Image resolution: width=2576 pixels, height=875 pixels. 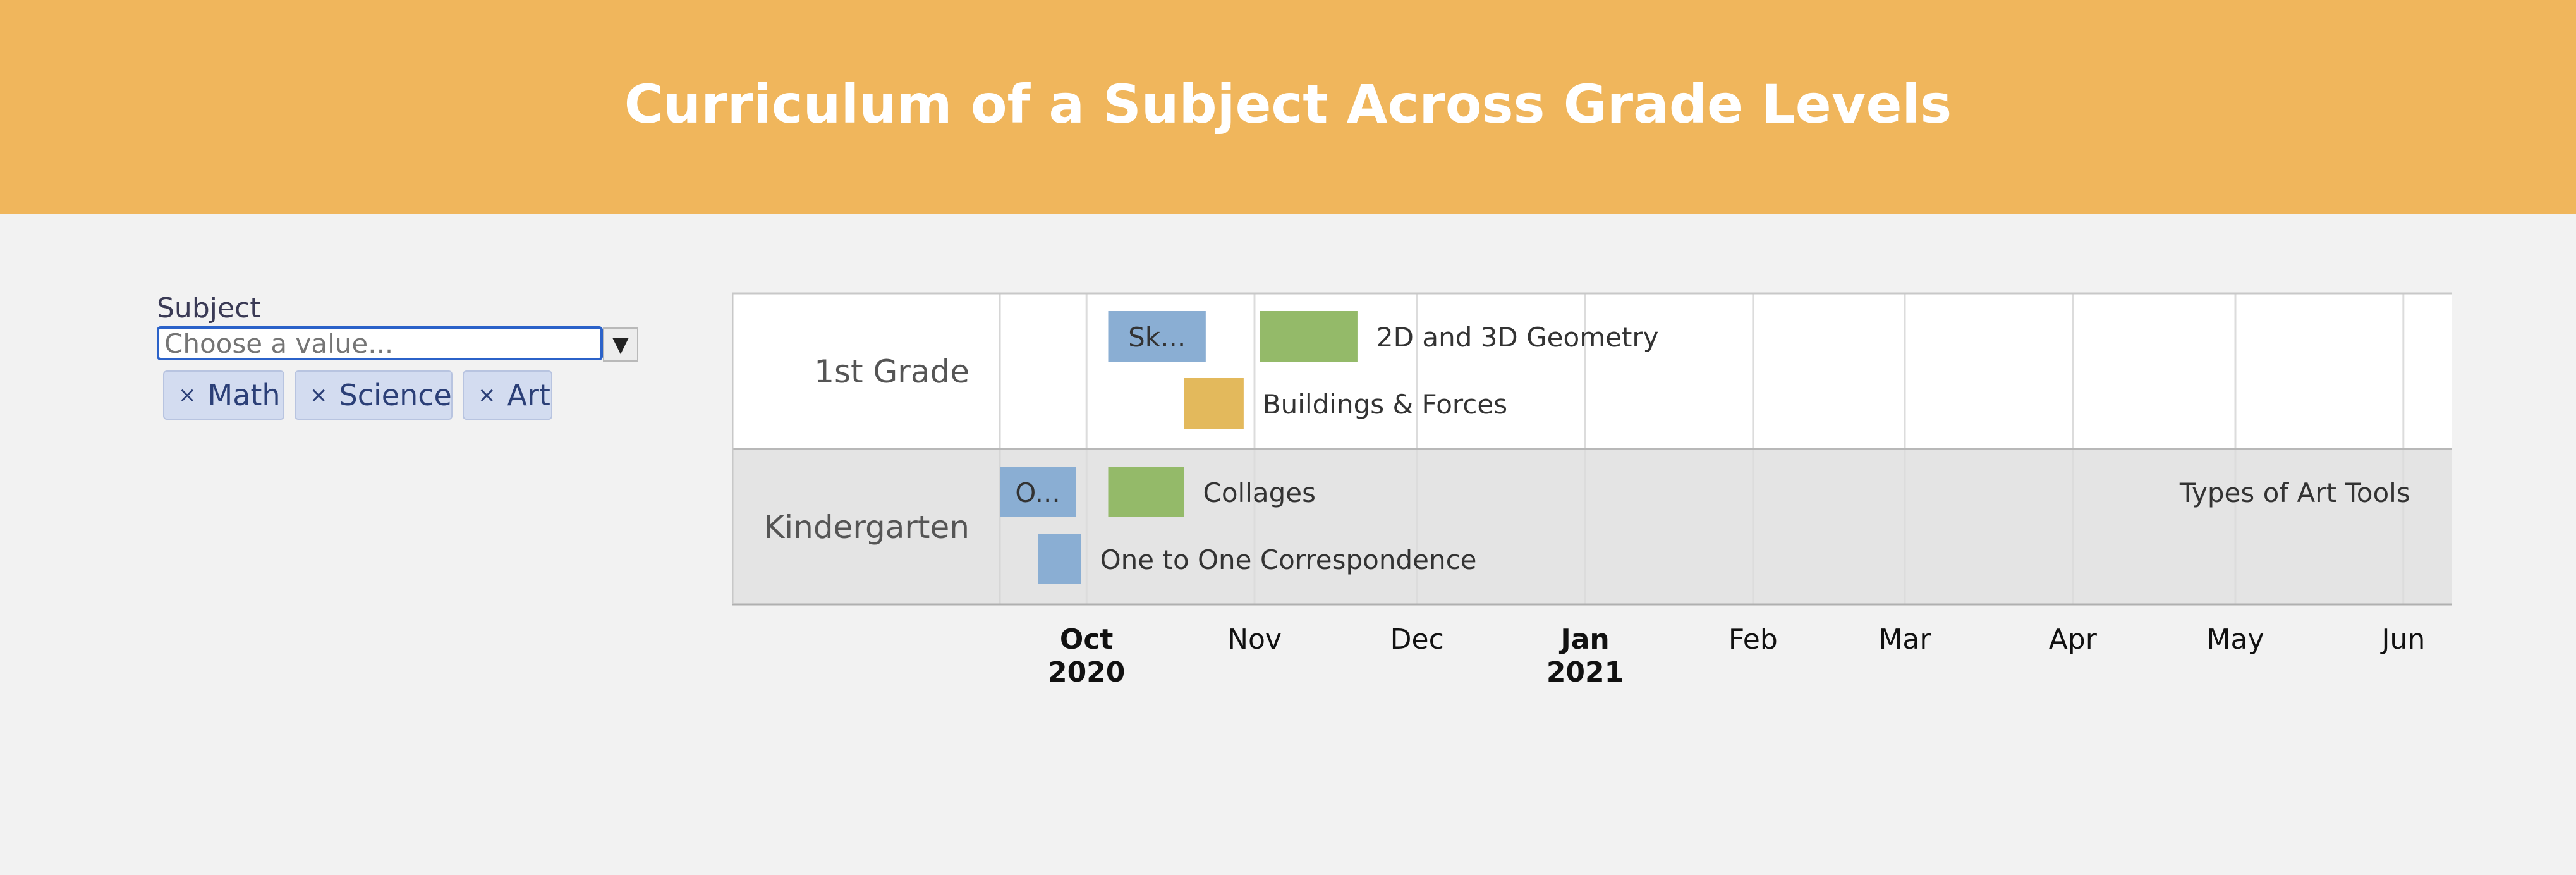 What do you see at coordinates (1288, 559) in the screenshot?
I see `task-label: One to One Correspondence` at bounding box center [1288, 559].